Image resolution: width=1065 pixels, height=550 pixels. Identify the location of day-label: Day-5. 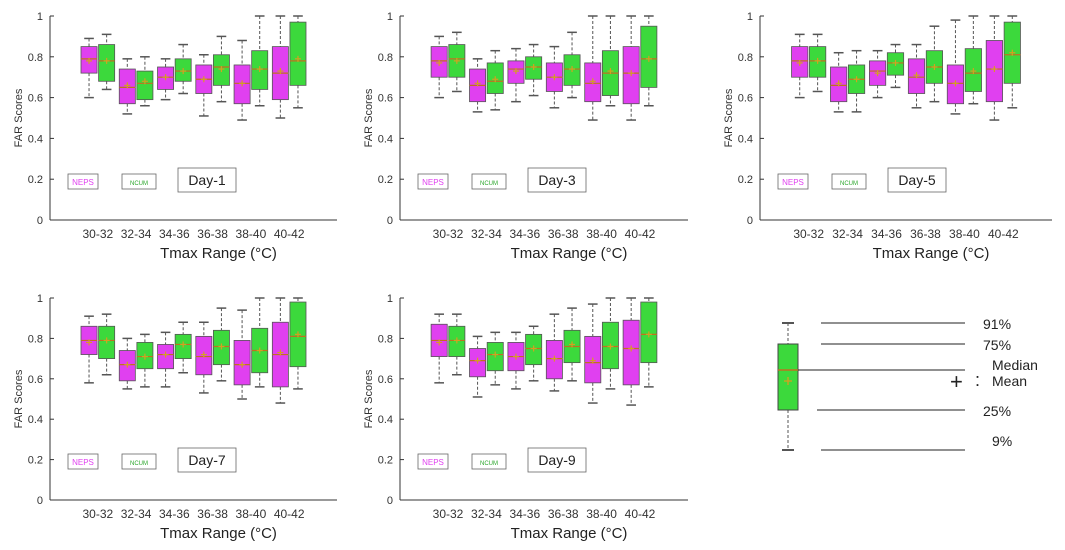
(917, 180).